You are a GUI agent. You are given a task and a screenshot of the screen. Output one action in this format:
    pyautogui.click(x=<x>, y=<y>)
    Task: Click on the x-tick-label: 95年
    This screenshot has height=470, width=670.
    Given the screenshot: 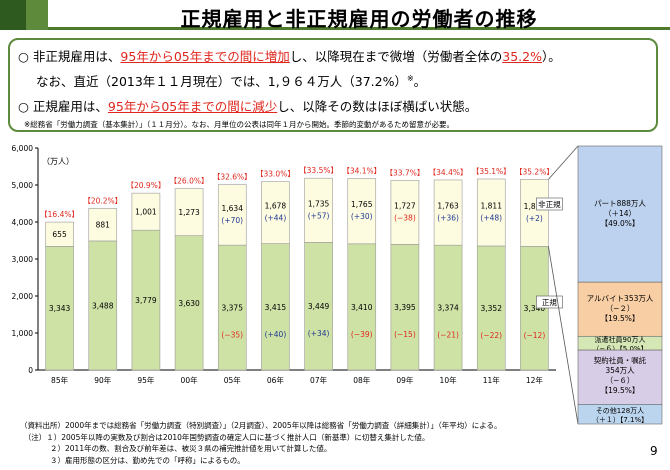 What is the action you would take?
    pyautogui.click(x=146, y=380)
    